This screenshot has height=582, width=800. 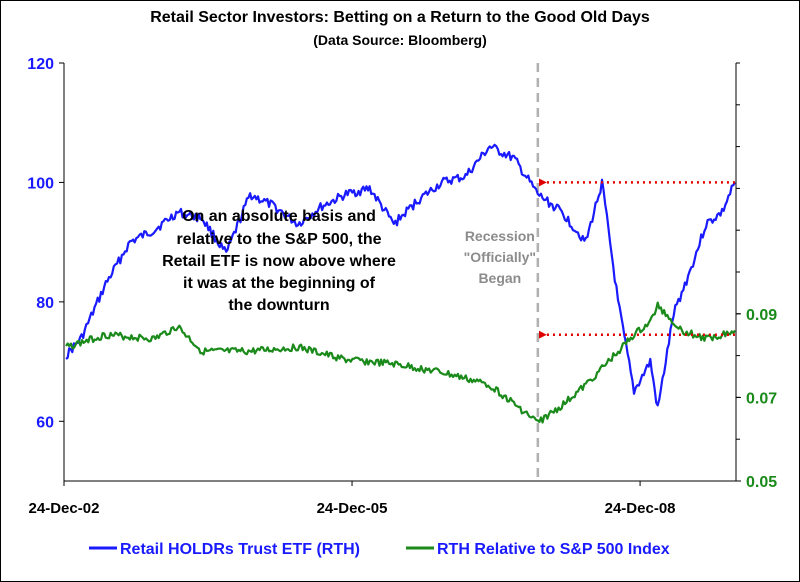 I want to click on y-right-ticks: 0.09 0.07 0.05, so click(x=756, y=276).